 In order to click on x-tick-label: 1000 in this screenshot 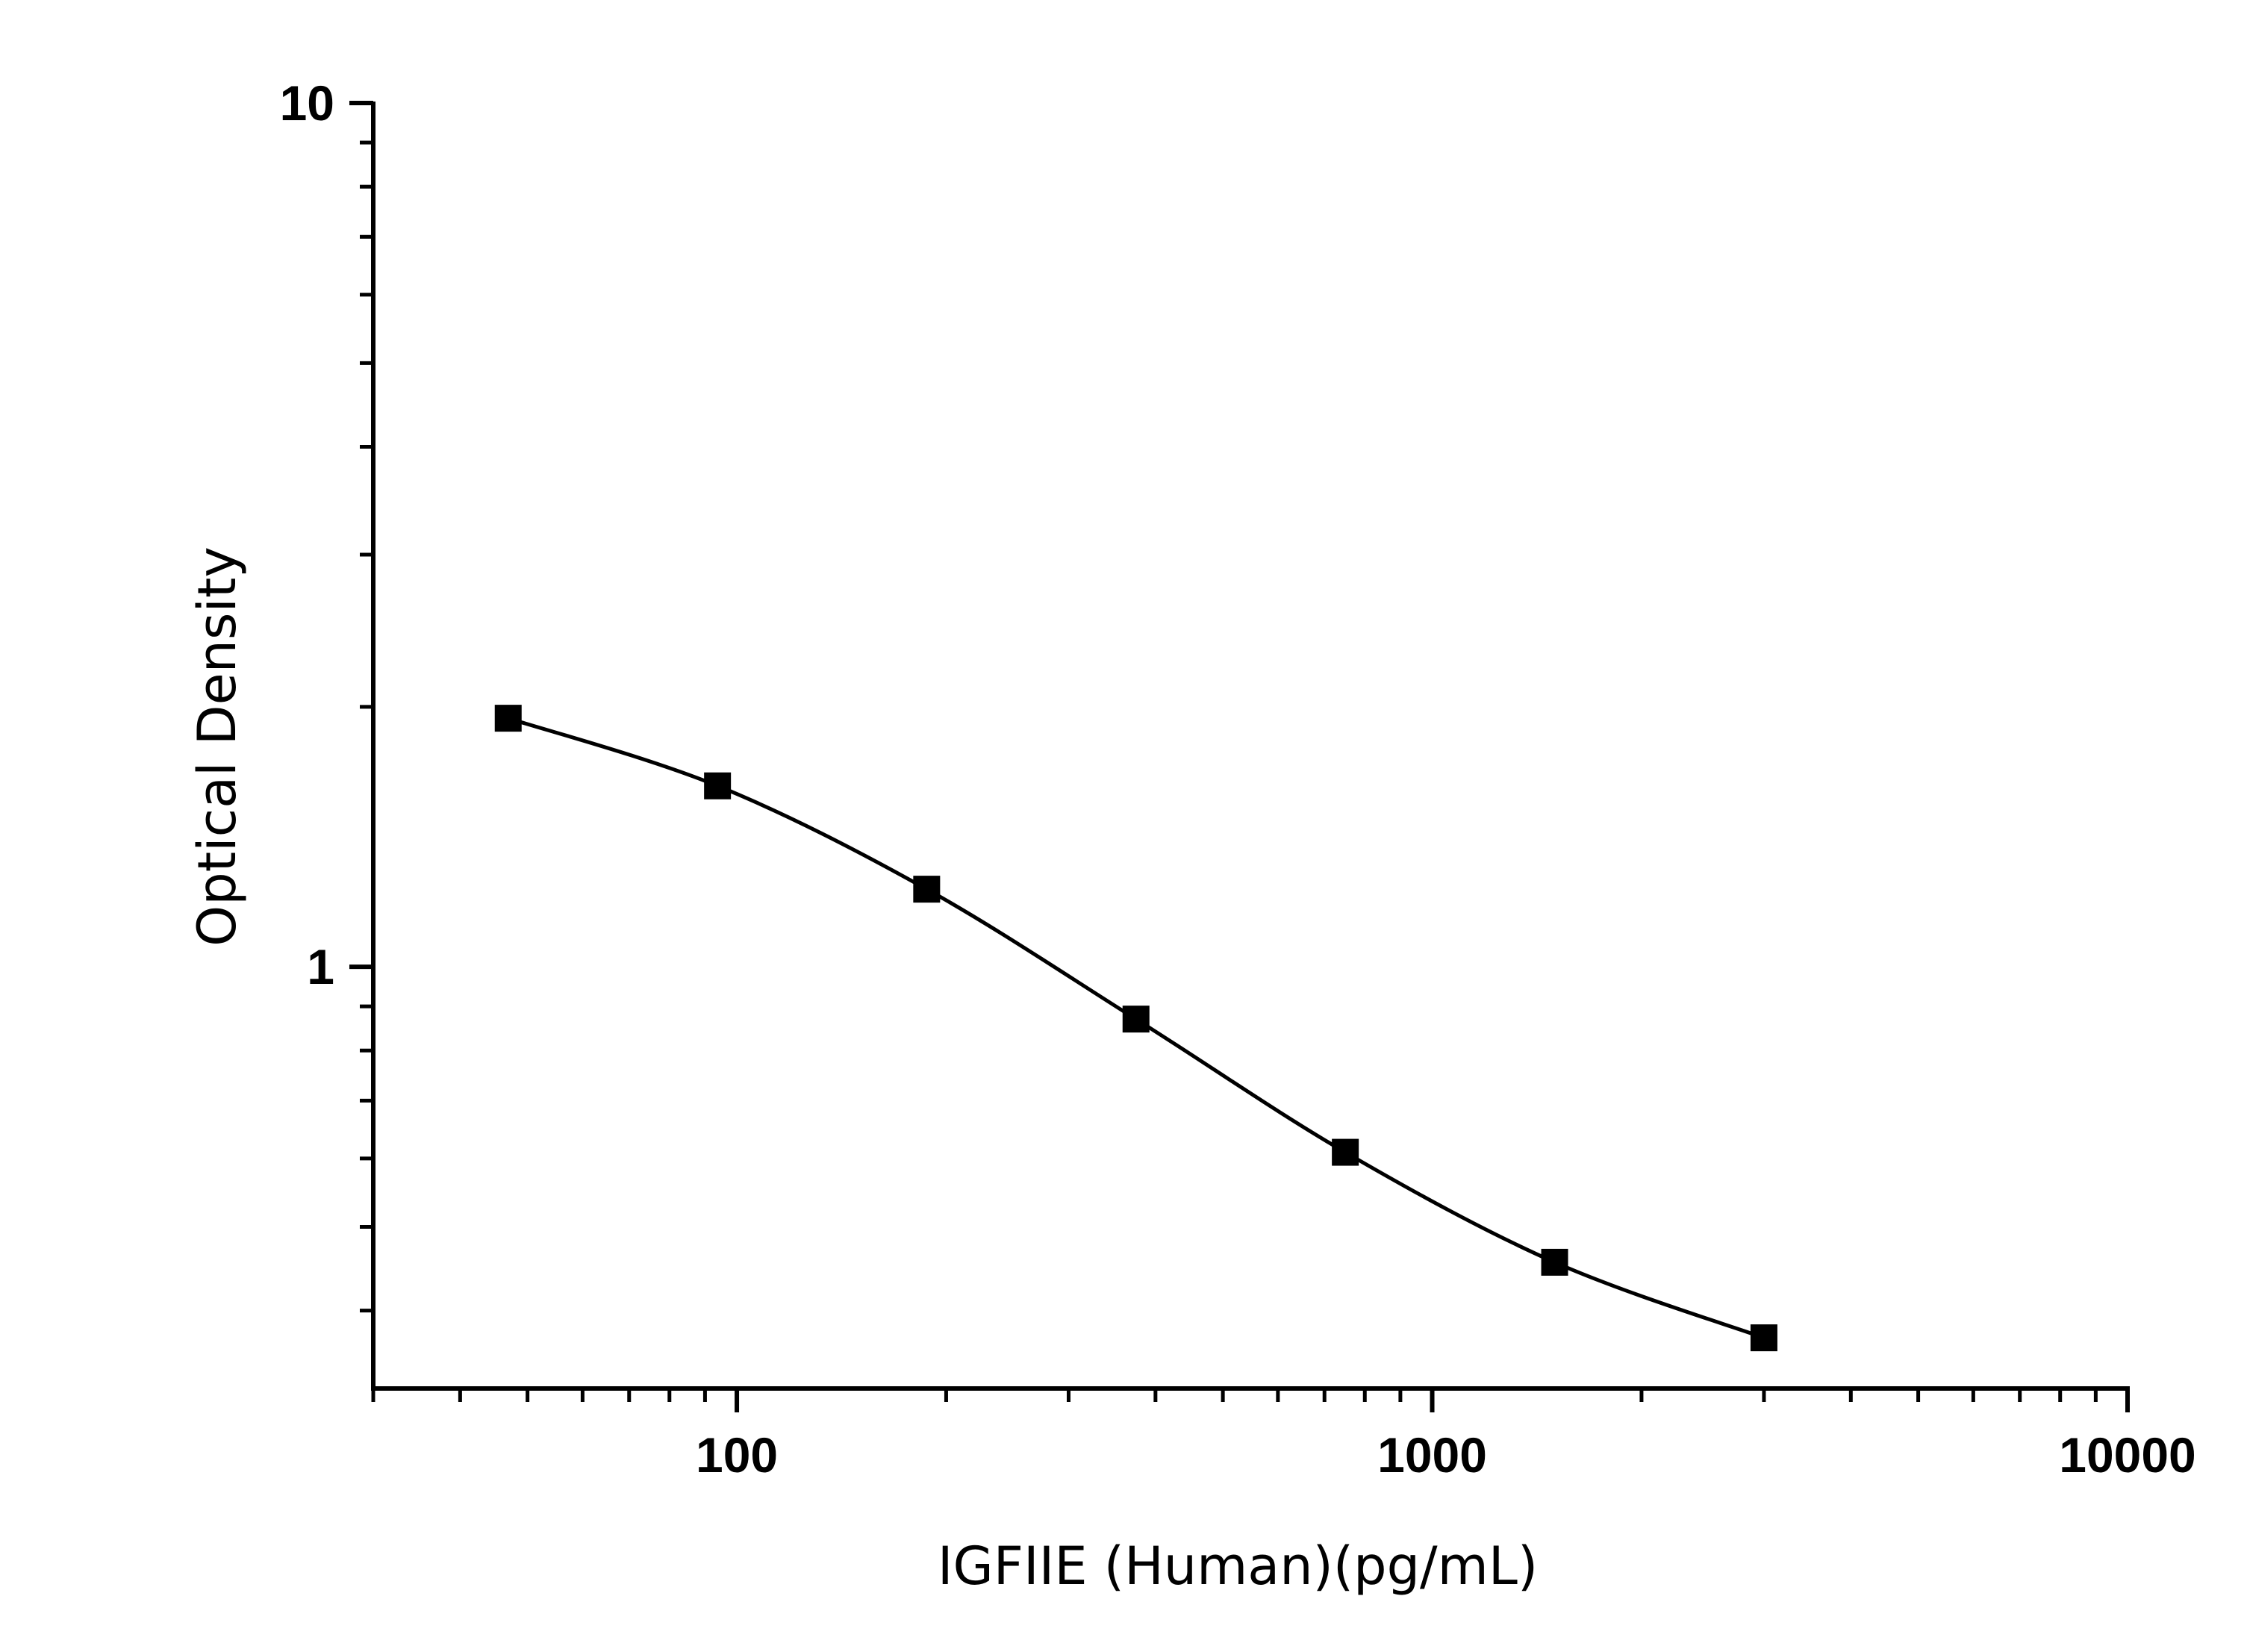, I will do `click(1432, 1455)`.